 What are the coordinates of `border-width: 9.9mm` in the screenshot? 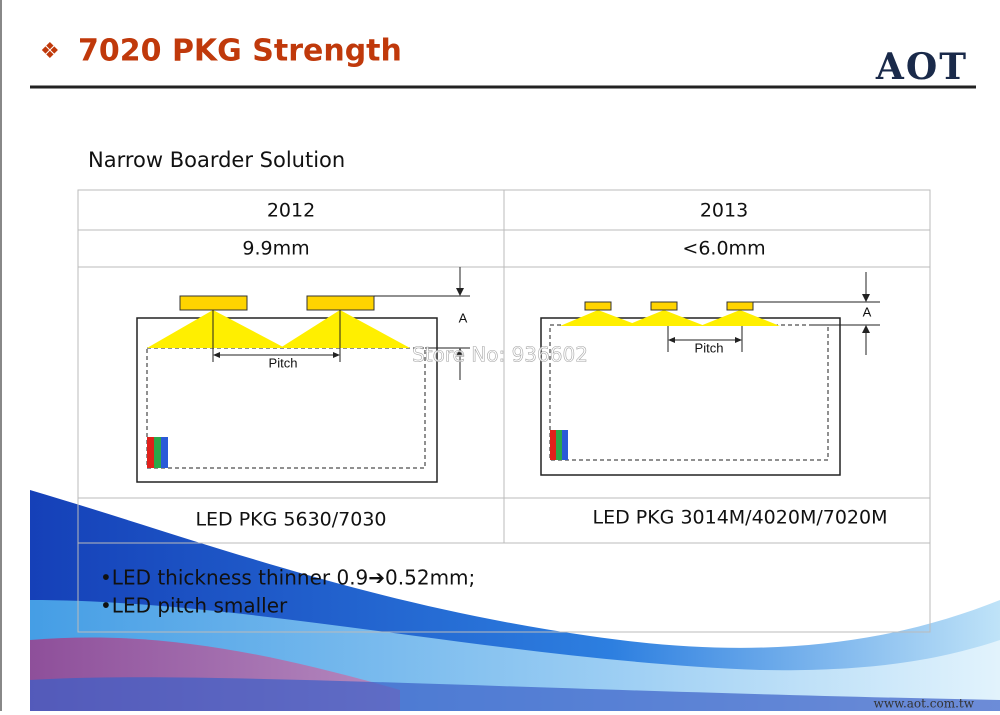 It's located at (275, 249).